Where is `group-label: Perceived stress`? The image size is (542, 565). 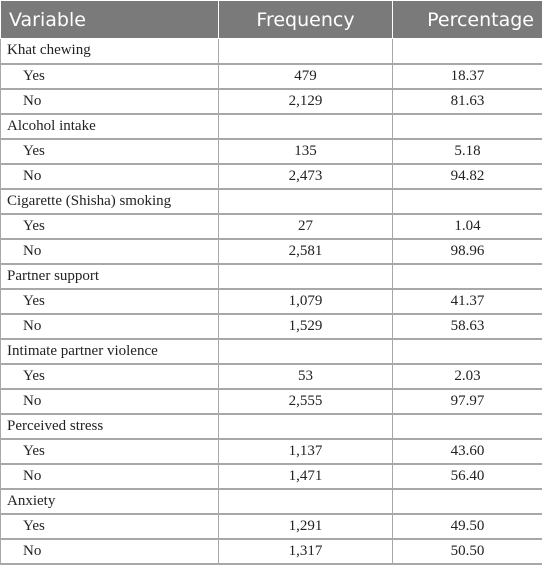 group-label: Perceived stress is located at coordinates (110, 426).